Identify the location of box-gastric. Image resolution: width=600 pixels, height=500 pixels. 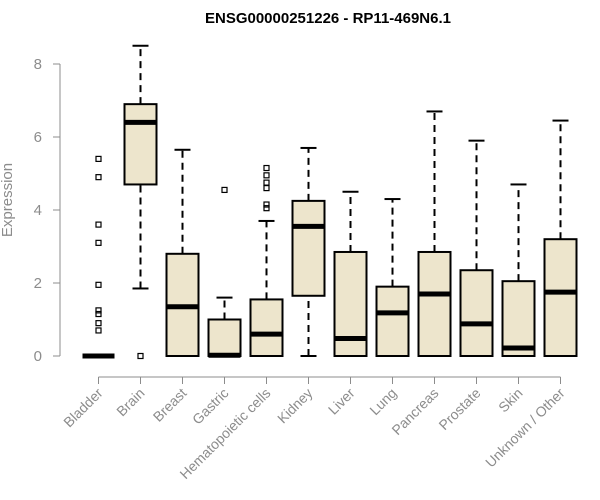
(224, 272).